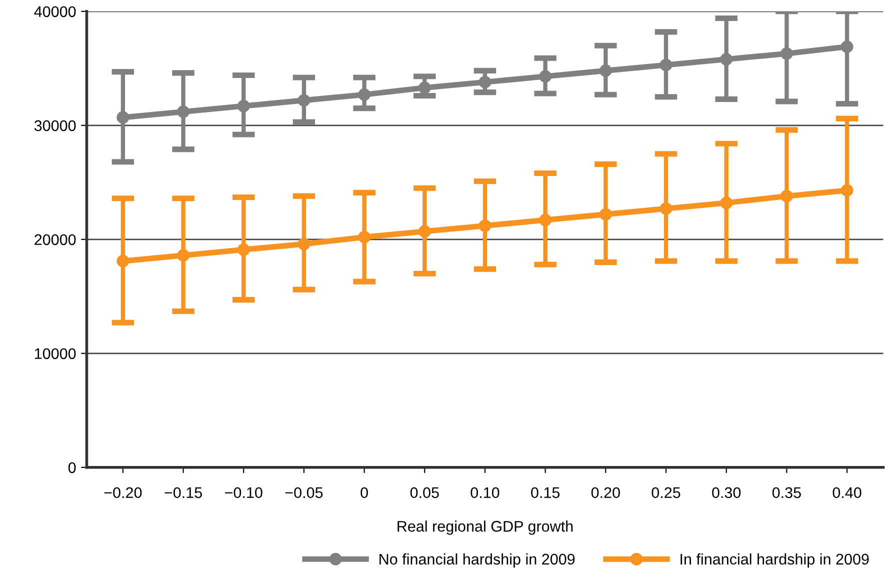  Describe the element at coordinates (72, 468) in the screenshot. I see `y-tick-label: 0` at that location.